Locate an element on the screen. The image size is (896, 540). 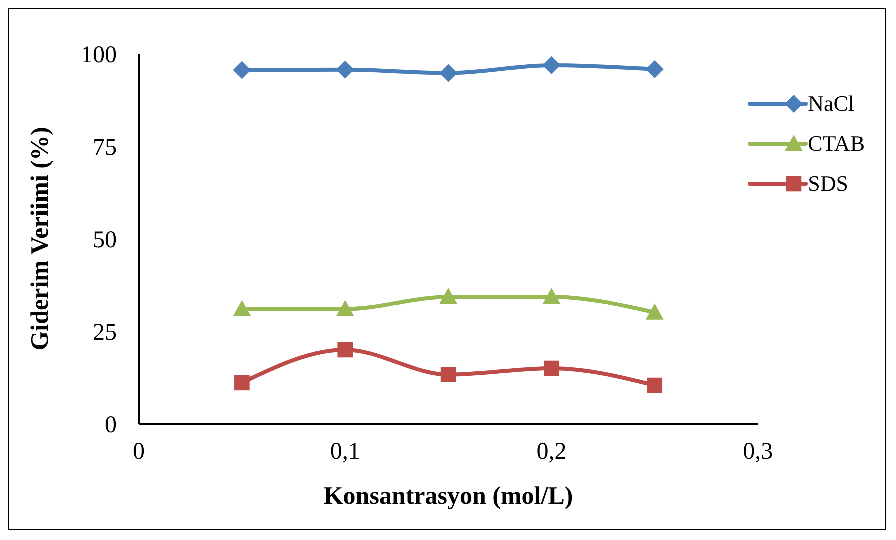
x-tick-label: 0,1 is located at coordinates (345, 452).